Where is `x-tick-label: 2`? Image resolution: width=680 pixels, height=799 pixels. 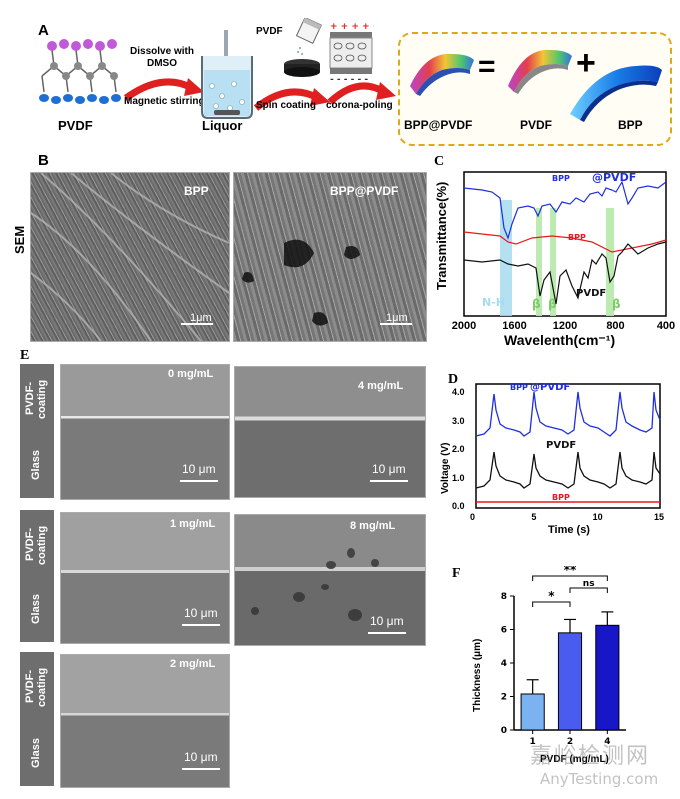 x-tick-label: 2 is located at coordinates (570, 742).